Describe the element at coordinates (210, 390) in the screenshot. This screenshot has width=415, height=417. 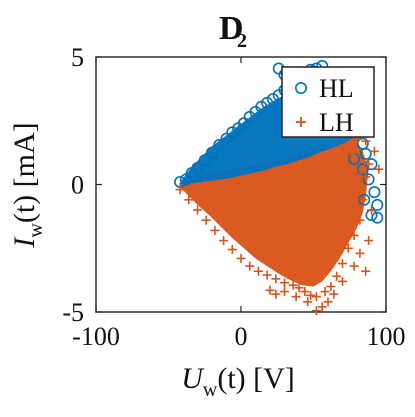
I see `x-axis-label-subscript: w` at that location.